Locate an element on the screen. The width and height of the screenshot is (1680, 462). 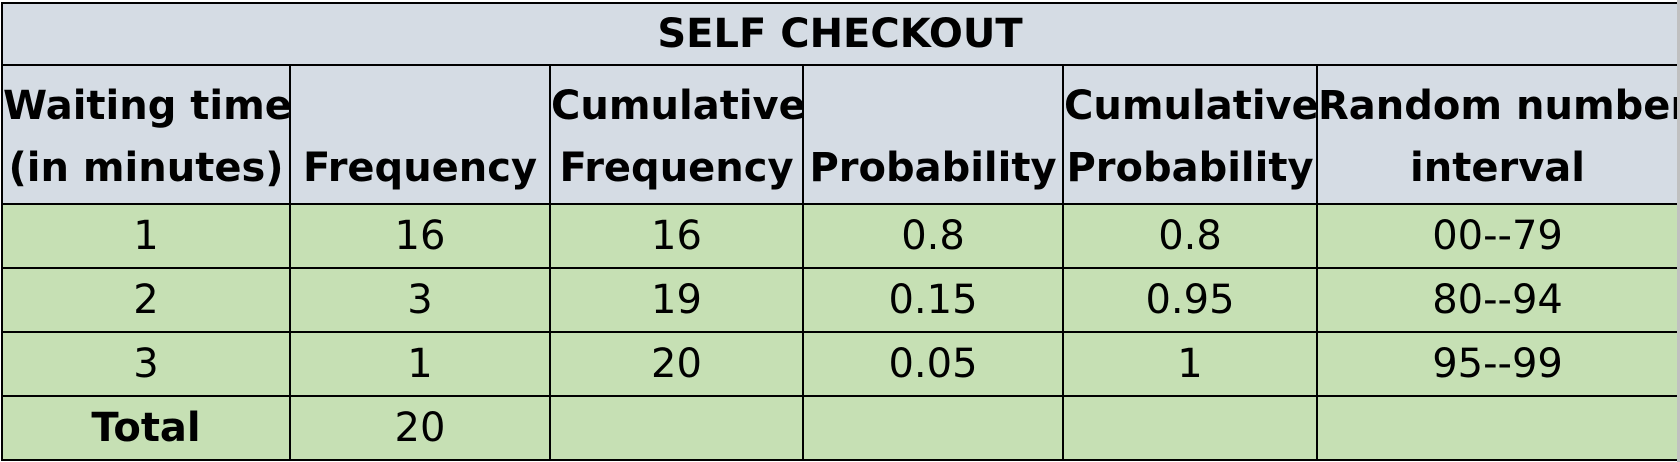
cell-random-number-interval: 80--94 is located at coordinates (1497, 300).